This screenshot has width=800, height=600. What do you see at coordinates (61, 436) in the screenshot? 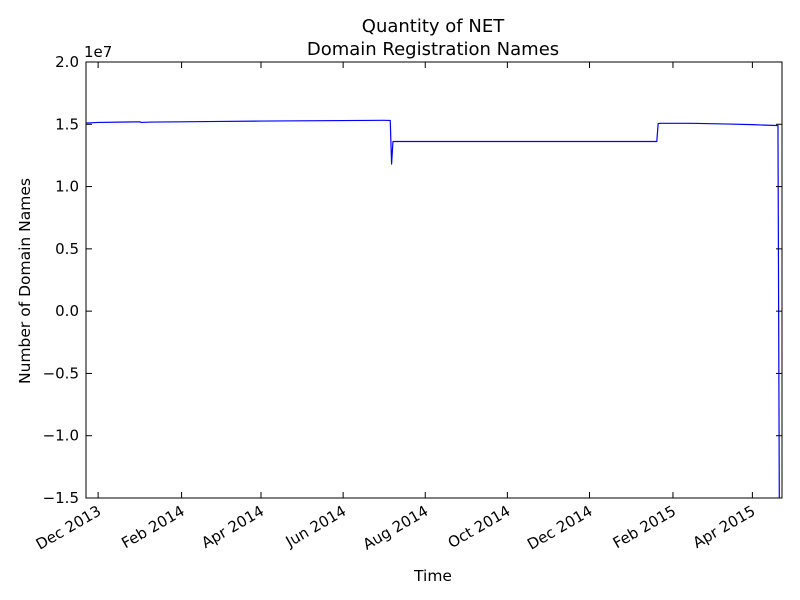
I see `y-tick-label: −1.0` at bounding box center [61, 436].